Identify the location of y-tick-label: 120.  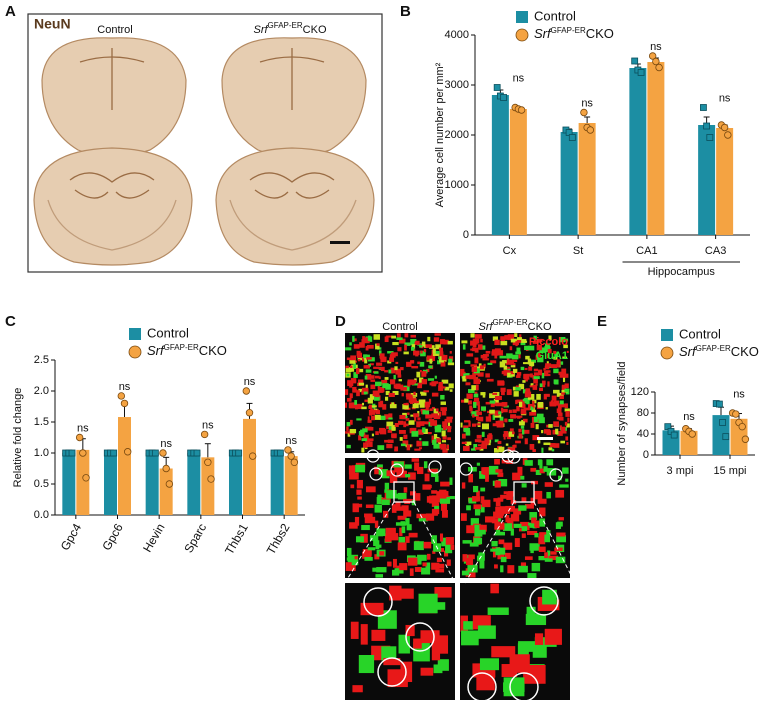
(640, 392).